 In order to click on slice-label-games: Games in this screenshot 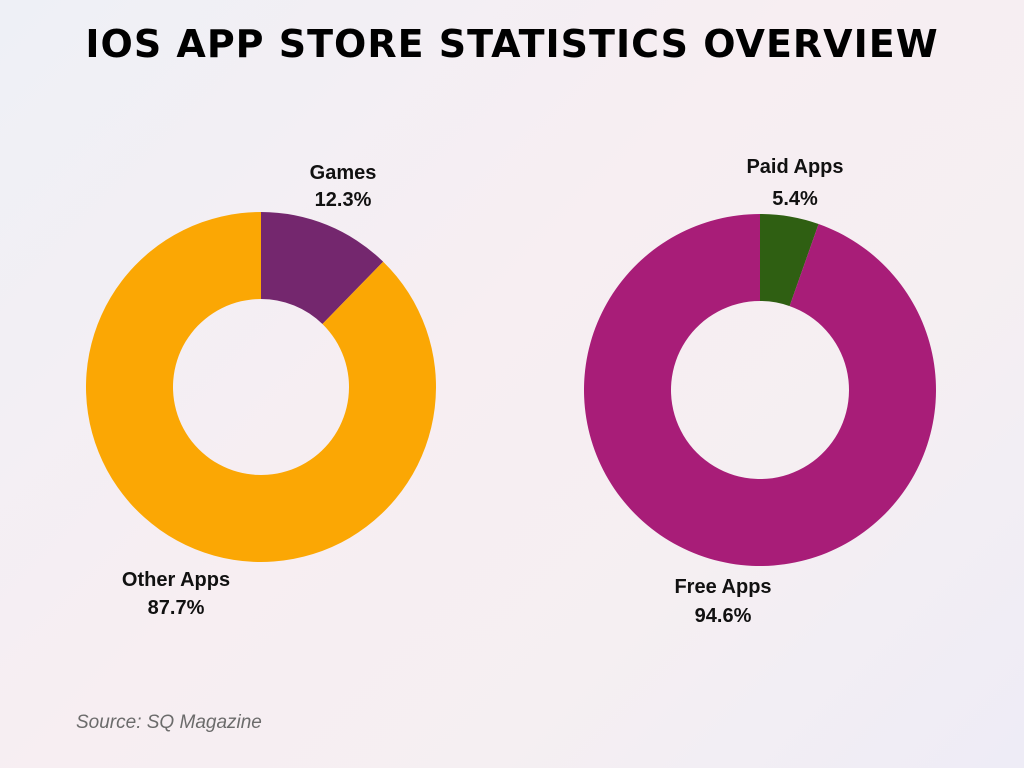, I will do `click(343, 173)`.